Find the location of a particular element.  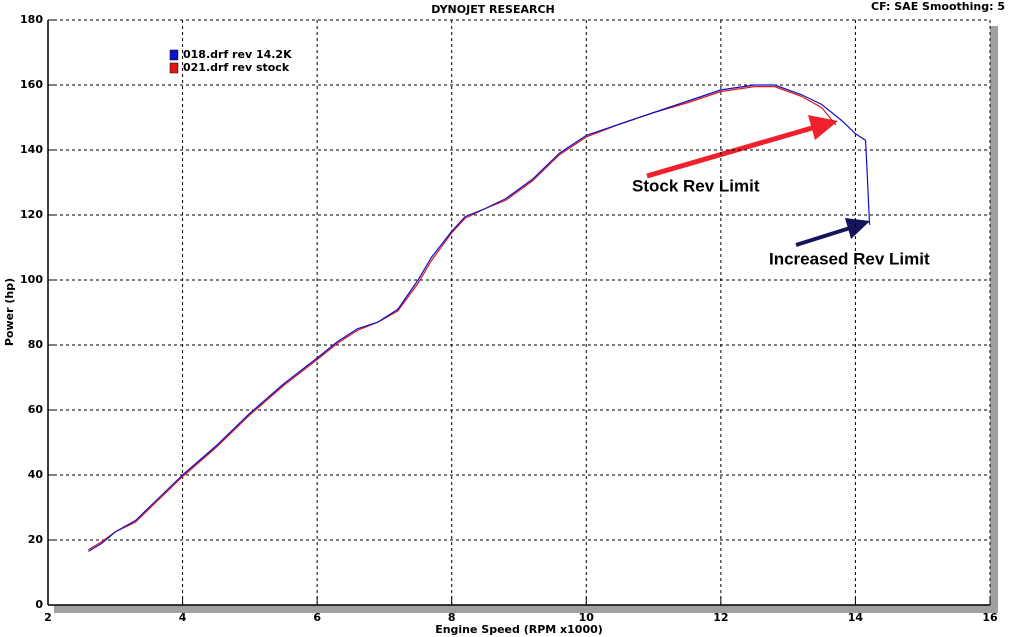

y-tick-label: 0 is located at coordinates (39, 604).